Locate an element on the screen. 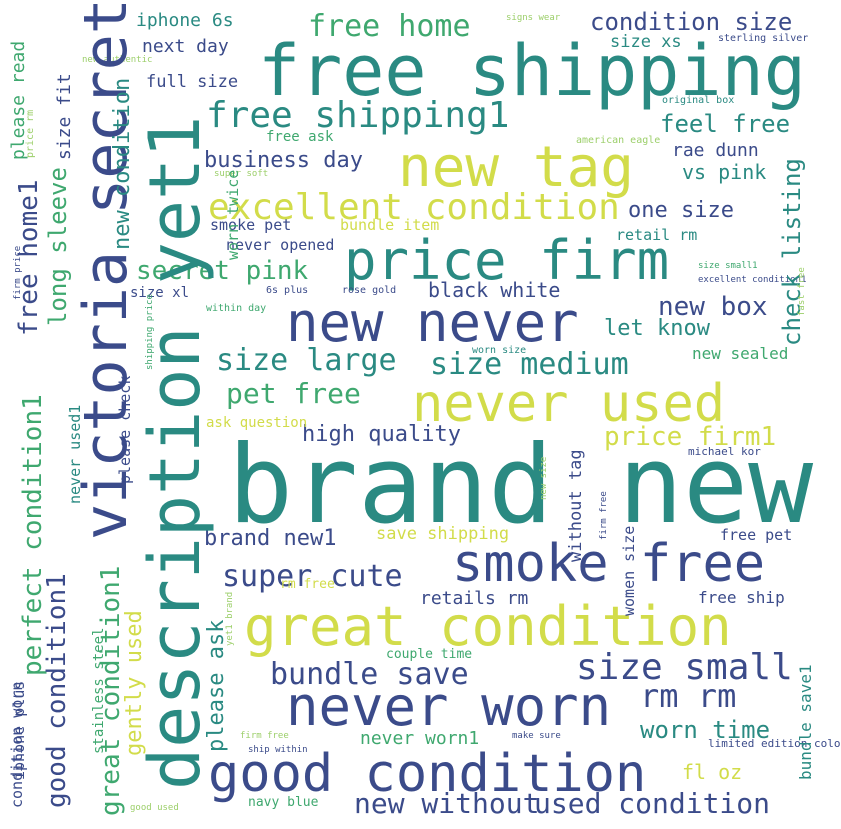 The width and height of the screenshot is (841, 829). word: gently used is located at coordinates (134, 683).